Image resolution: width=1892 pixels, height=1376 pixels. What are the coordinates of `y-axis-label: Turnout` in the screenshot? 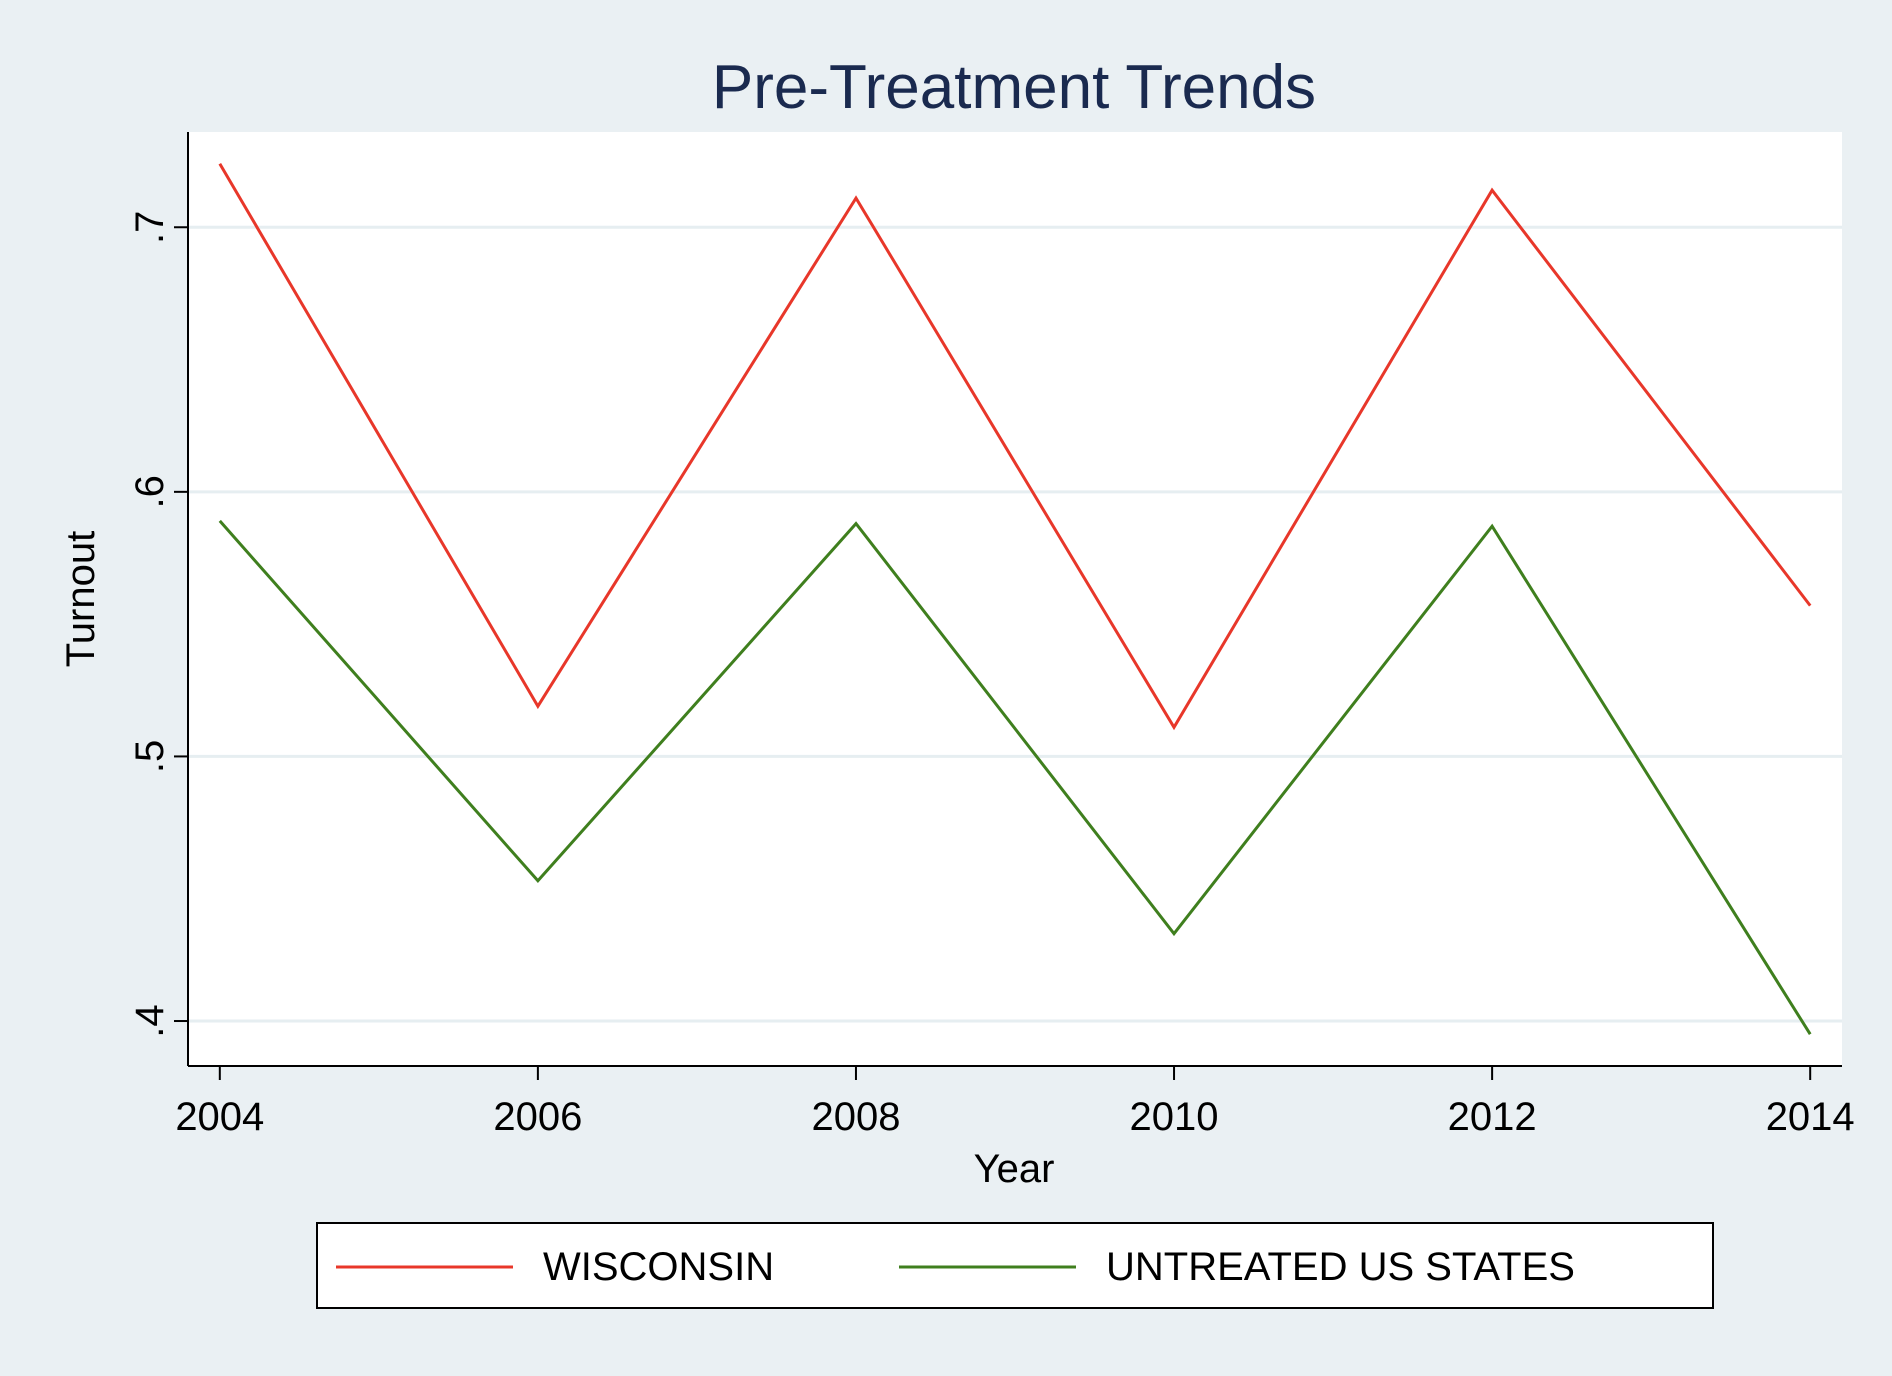 It's located at (81, 599).